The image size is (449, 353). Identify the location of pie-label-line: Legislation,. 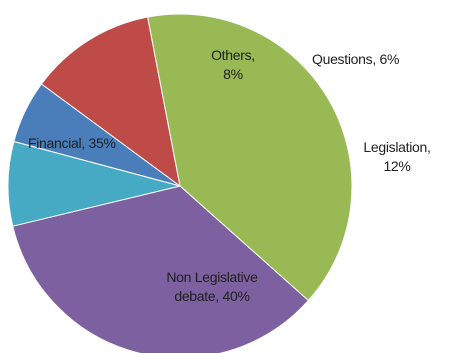
(396, 147).